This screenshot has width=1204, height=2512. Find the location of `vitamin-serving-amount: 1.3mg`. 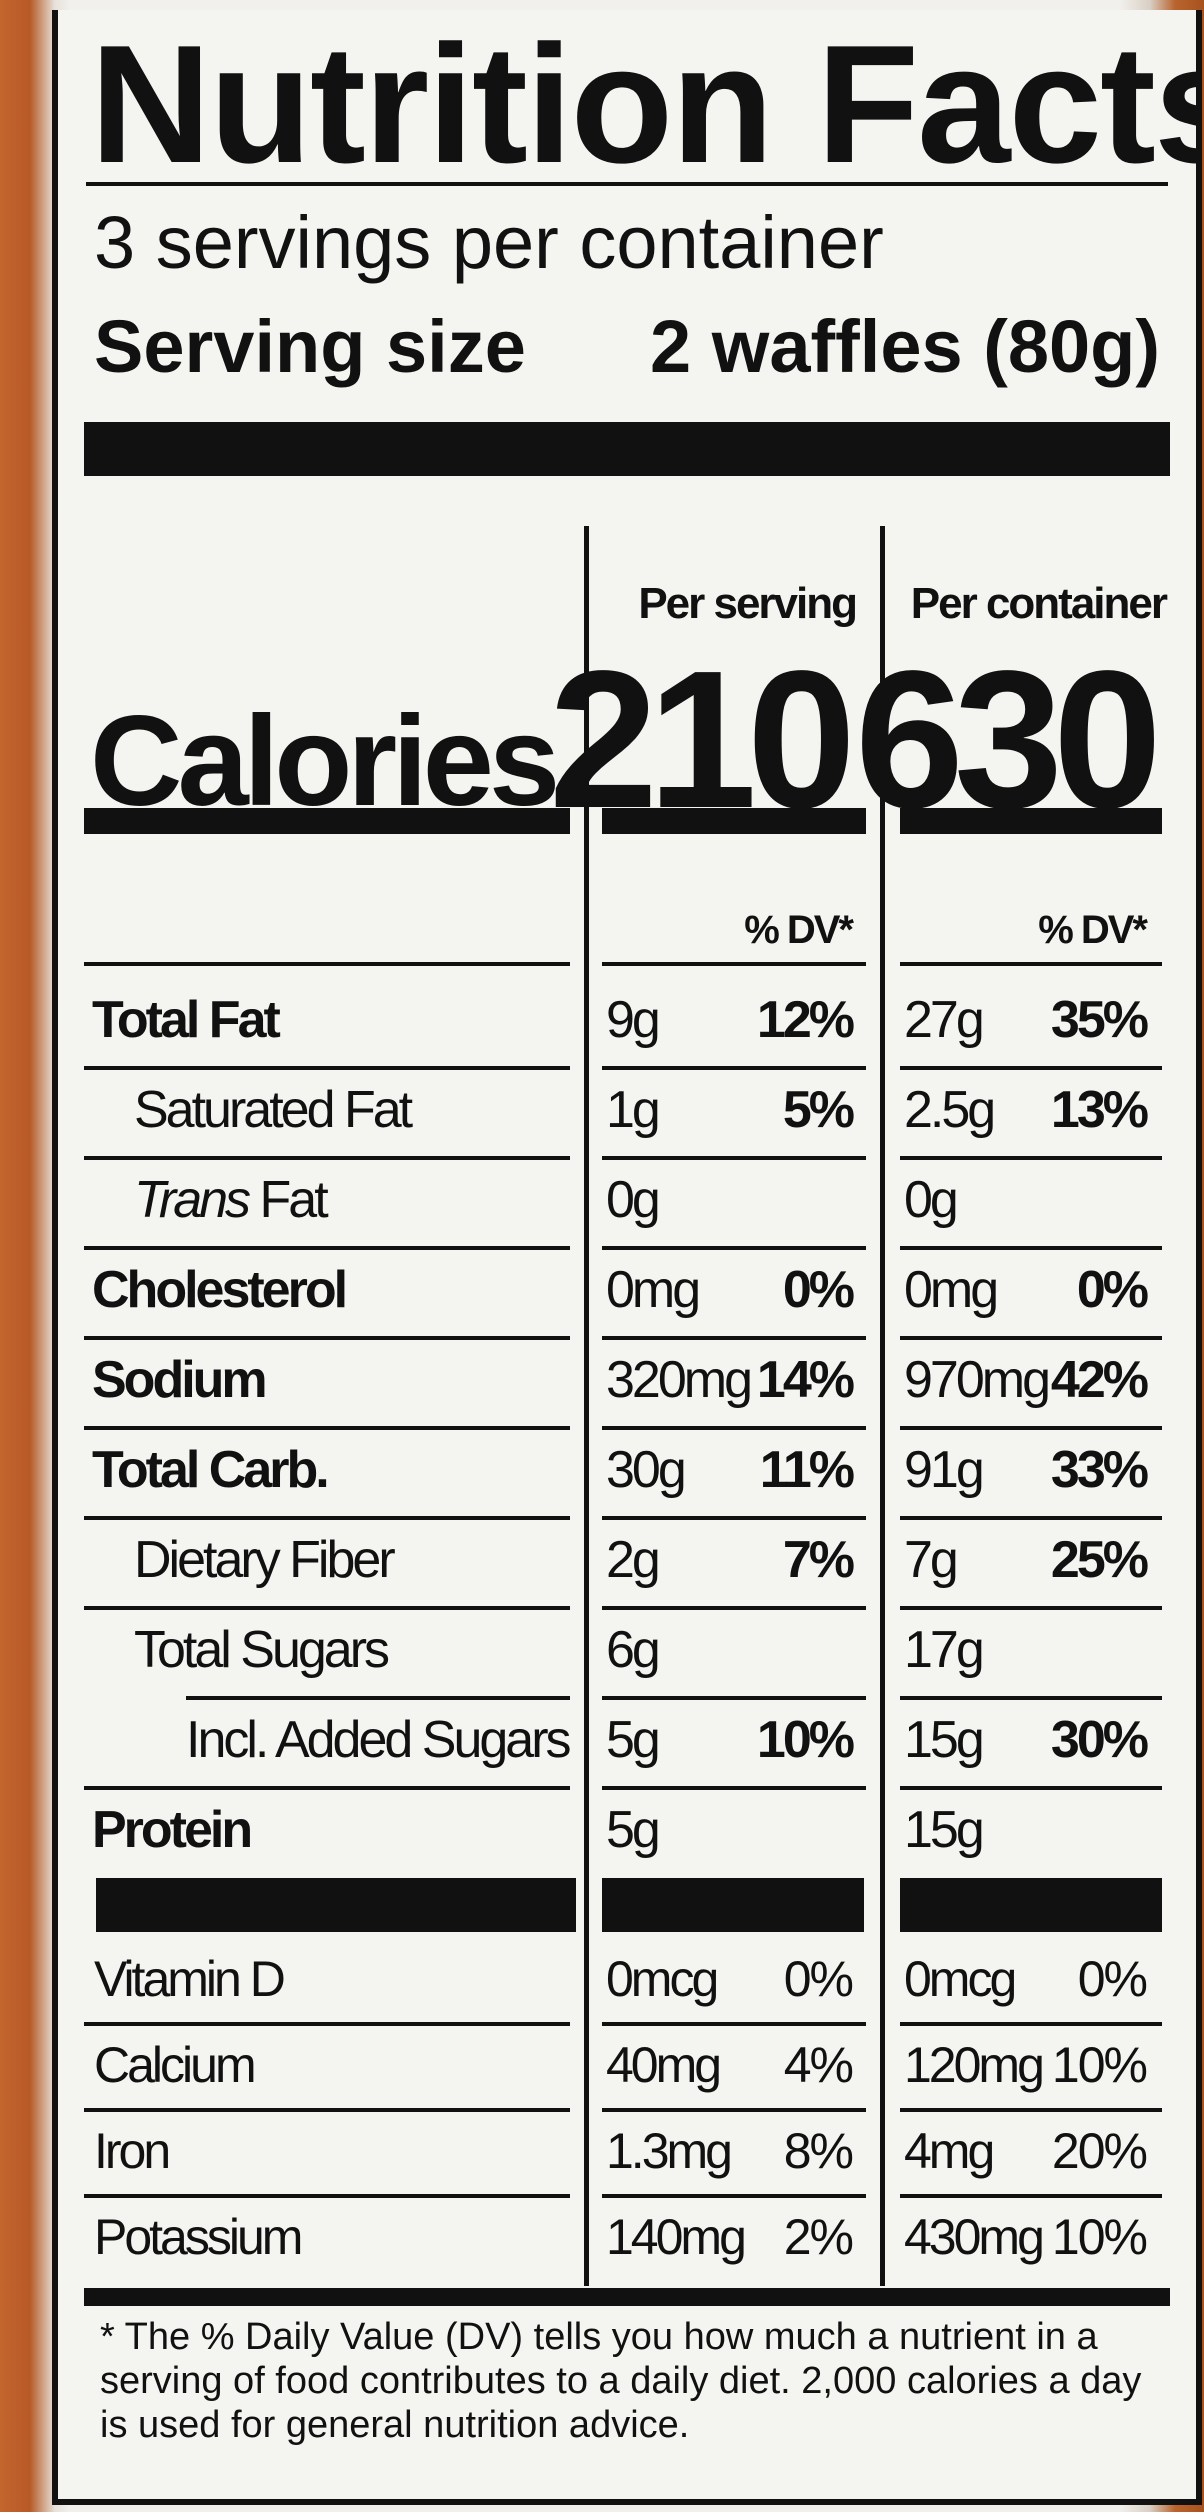

vitamin-serving-amount: 1.3mg is located at coordinates (669, 2151).